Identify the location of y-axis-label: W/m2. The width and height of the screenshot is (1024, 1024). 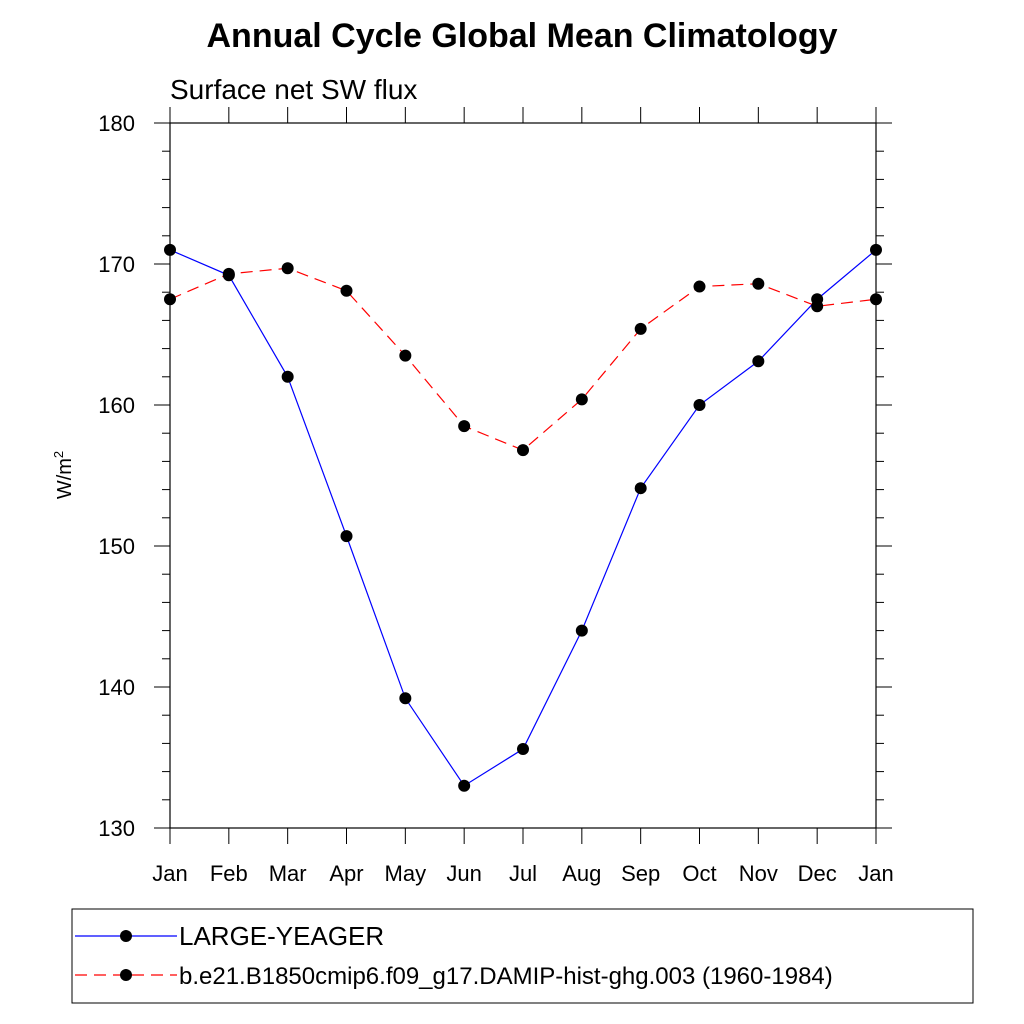
(63, 475).